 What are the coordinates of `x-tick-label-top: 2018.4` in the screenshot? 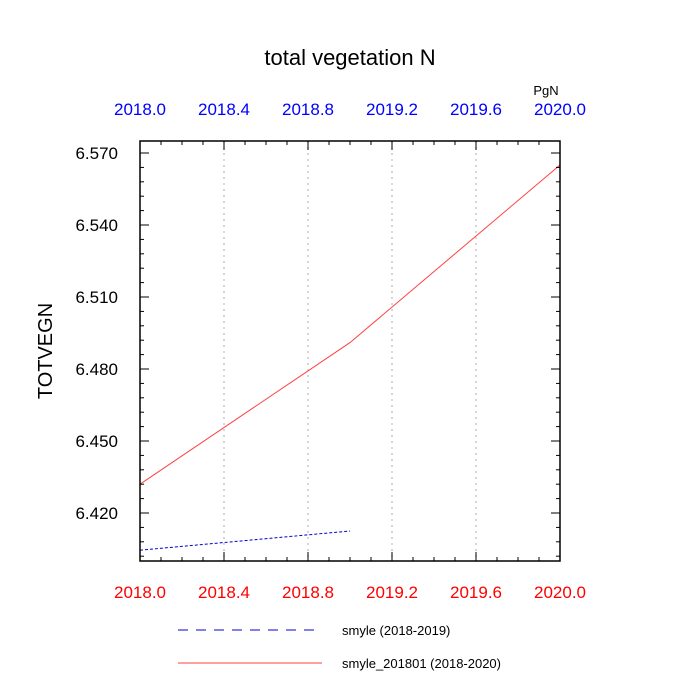 It's located at (224, 109).